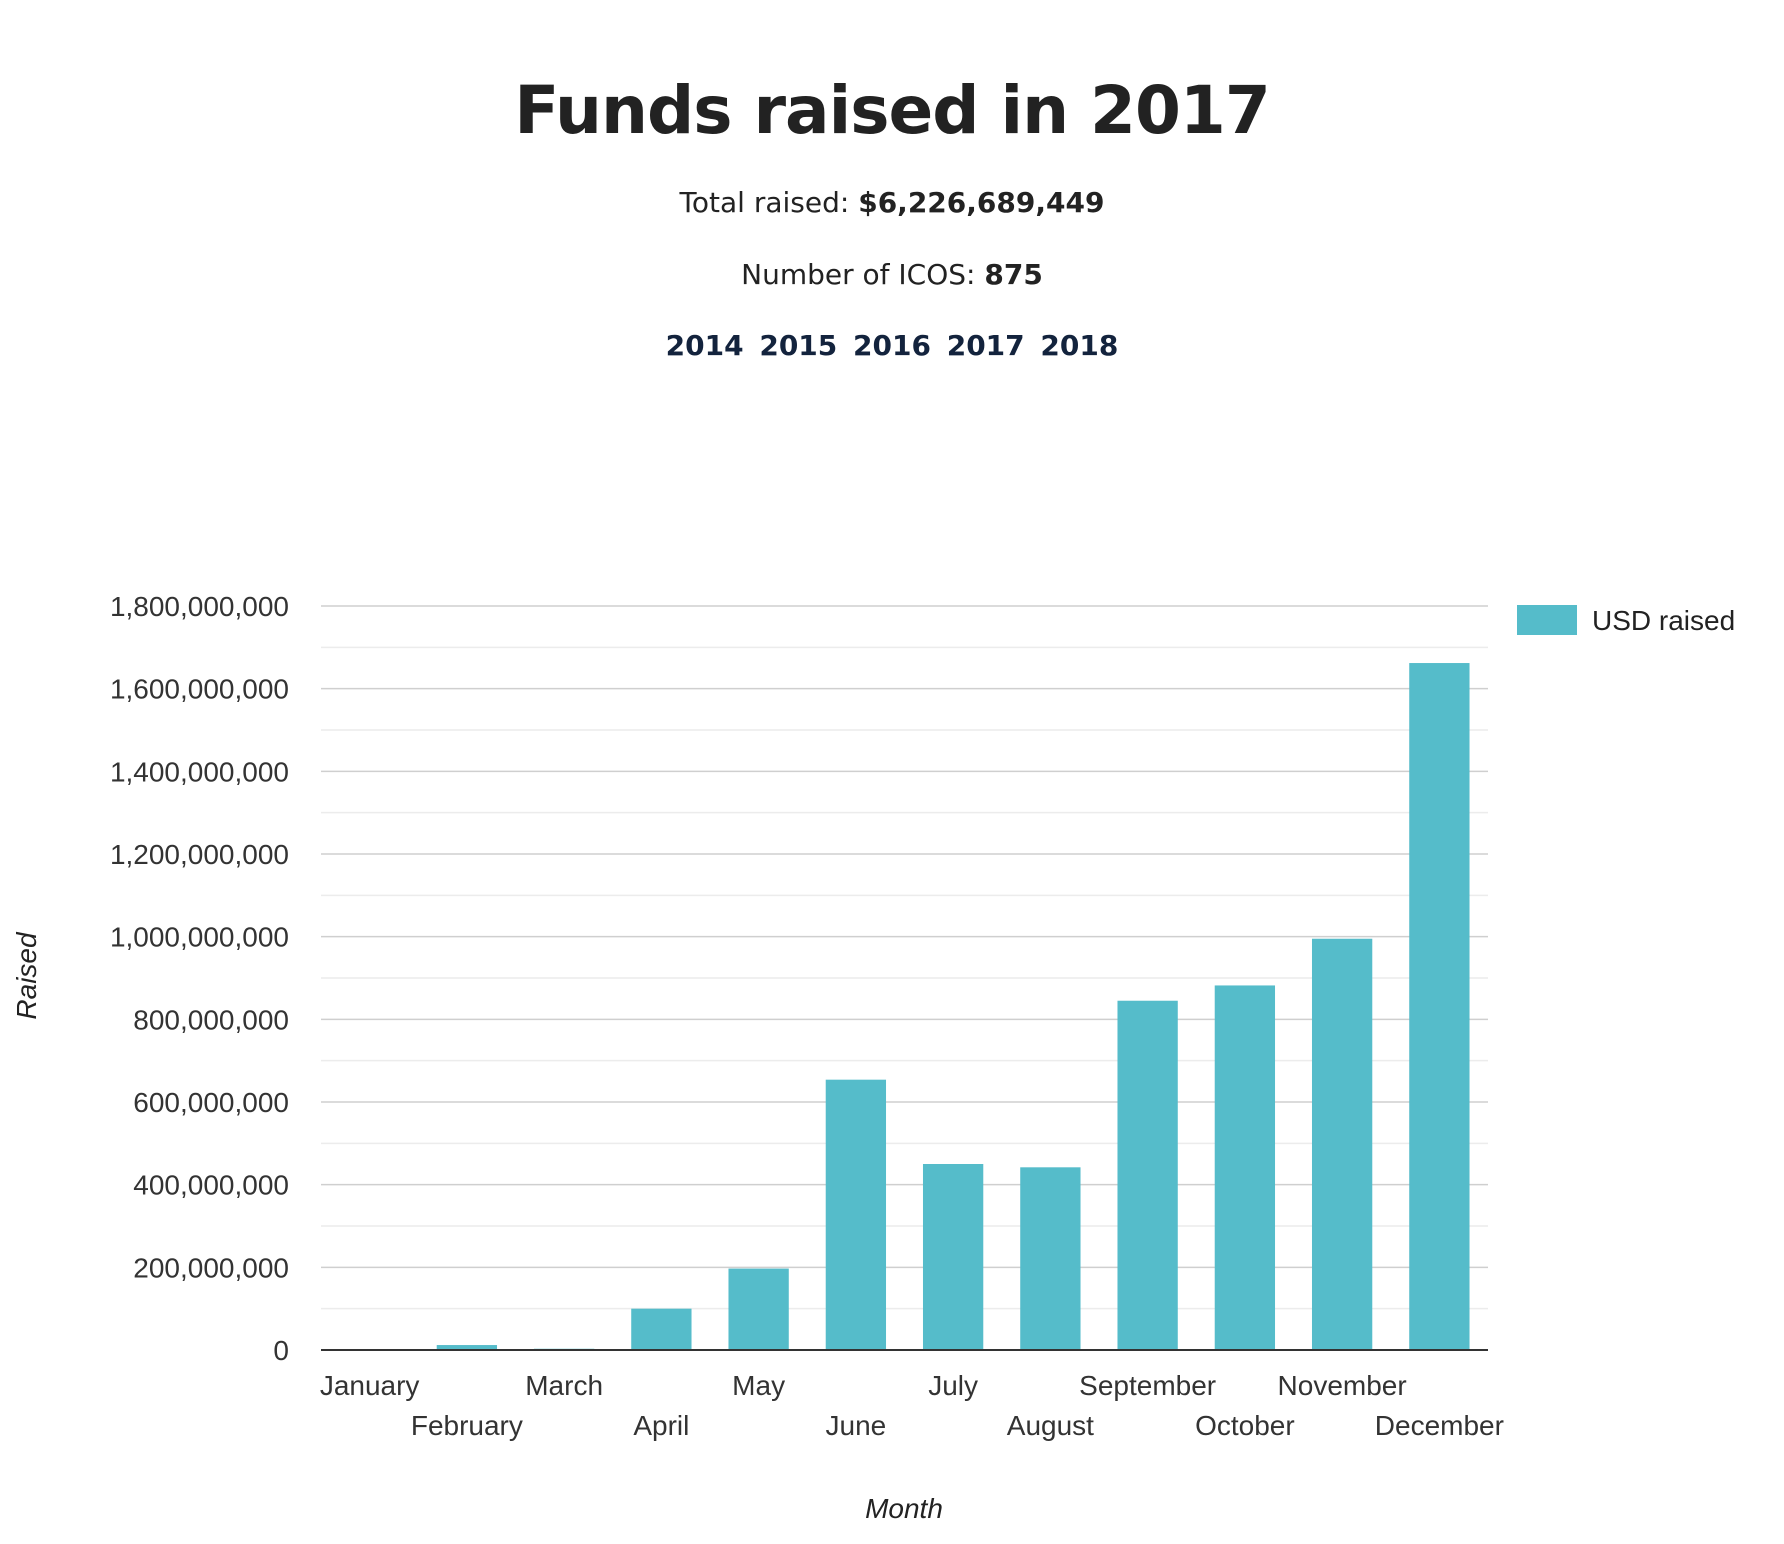  Describe the element at coordinates (858, 274) in the screenshot. I see `ico-count-label: Number of ICOS:` at that location.